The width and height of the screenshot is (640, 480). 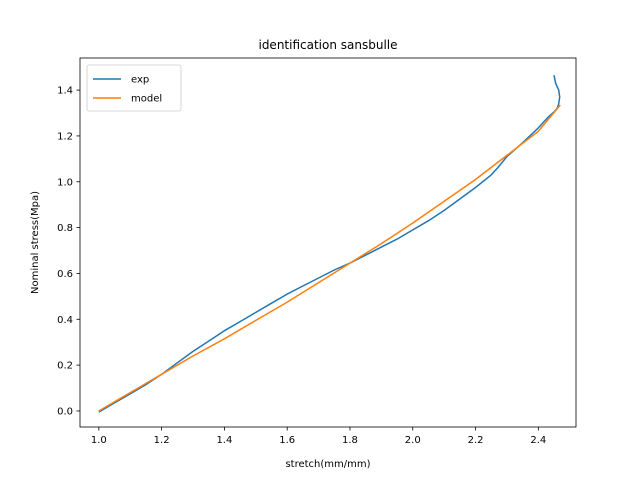 I want to click on legend-label: model, so click(x=146, y=99).